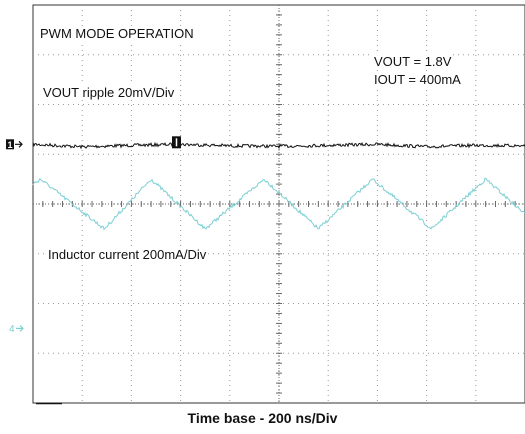  What do you see at coordinates (127, 254) in the screenshot?
I see `channel4-label: Inductor current 200mA/Div` at bounding box center [127, 254].